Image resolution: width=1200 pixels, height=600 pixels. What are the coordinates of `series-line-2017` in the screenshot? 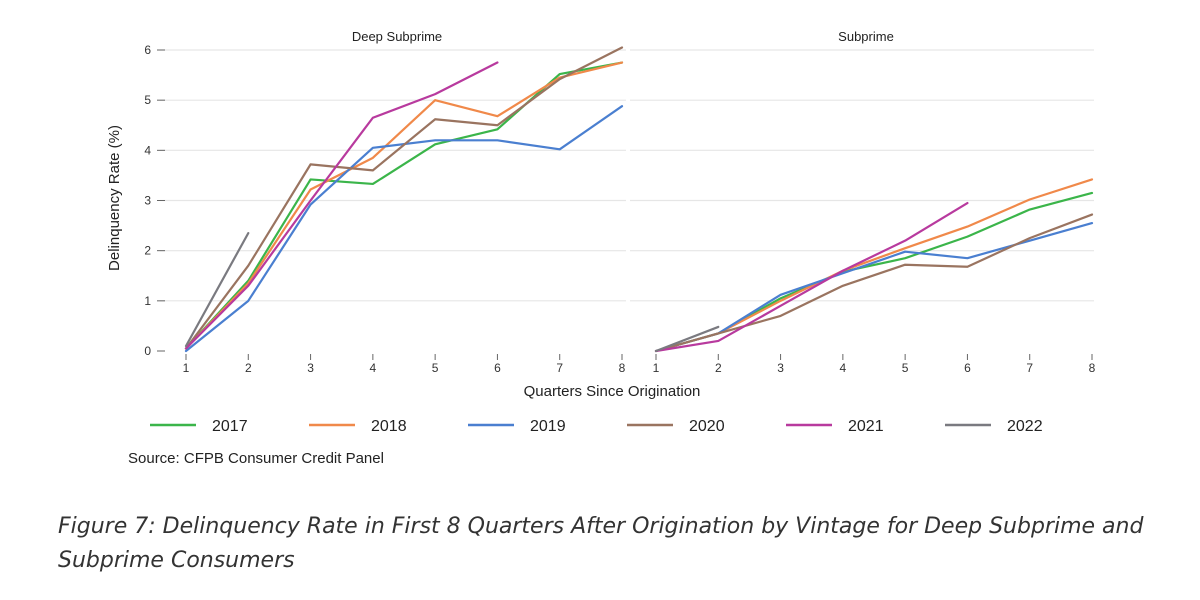 It's located at (874, 272).